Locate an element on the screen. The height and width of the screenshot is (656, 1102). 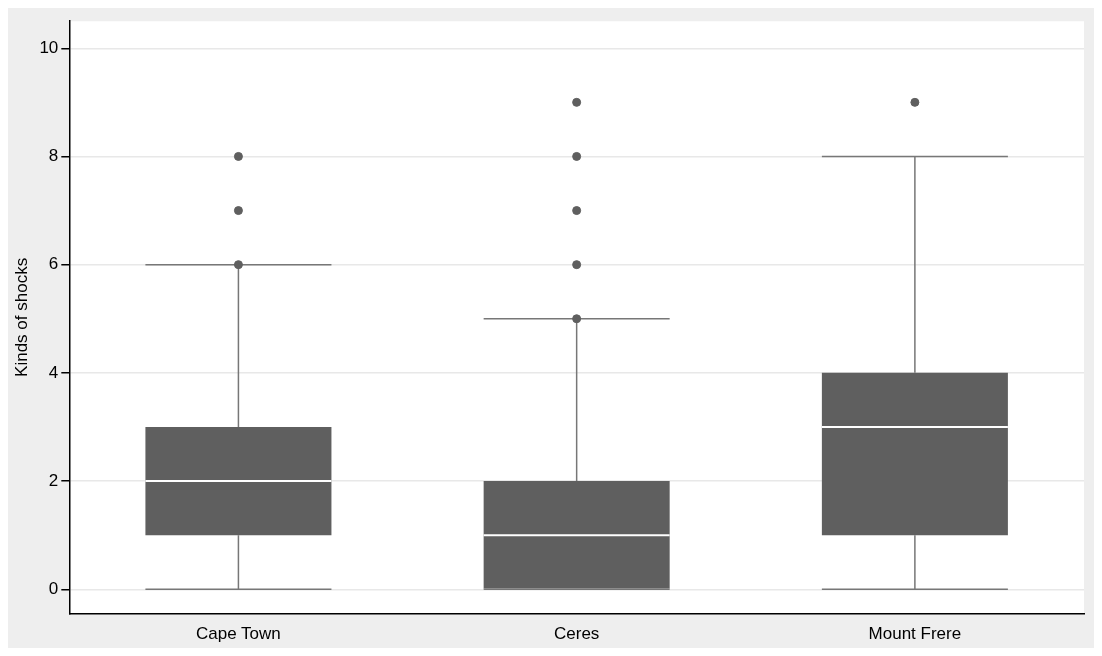
y-tick-label: 0 is located at coordinates (53, 588).